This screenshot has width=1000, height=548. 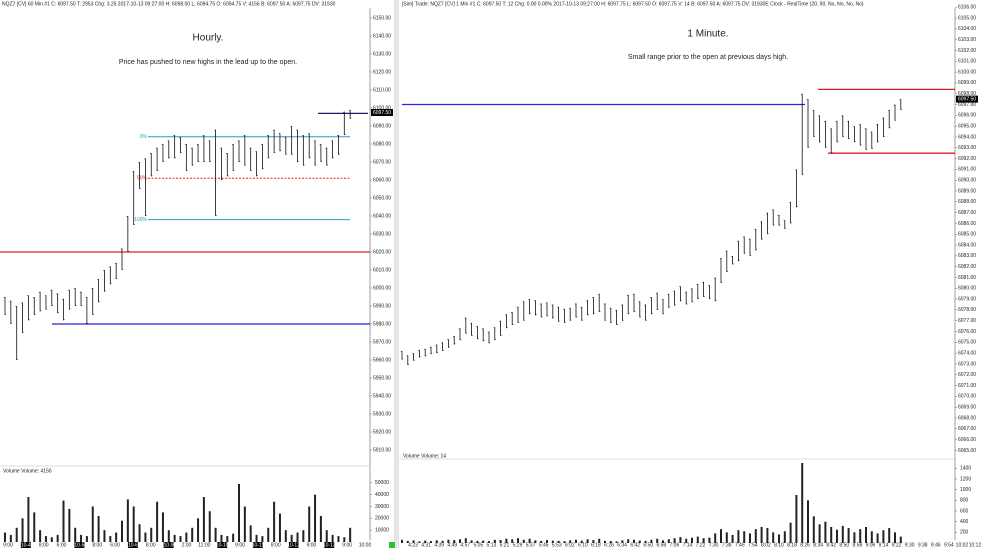 I want to click on splitter, so click(x=396, y=274).